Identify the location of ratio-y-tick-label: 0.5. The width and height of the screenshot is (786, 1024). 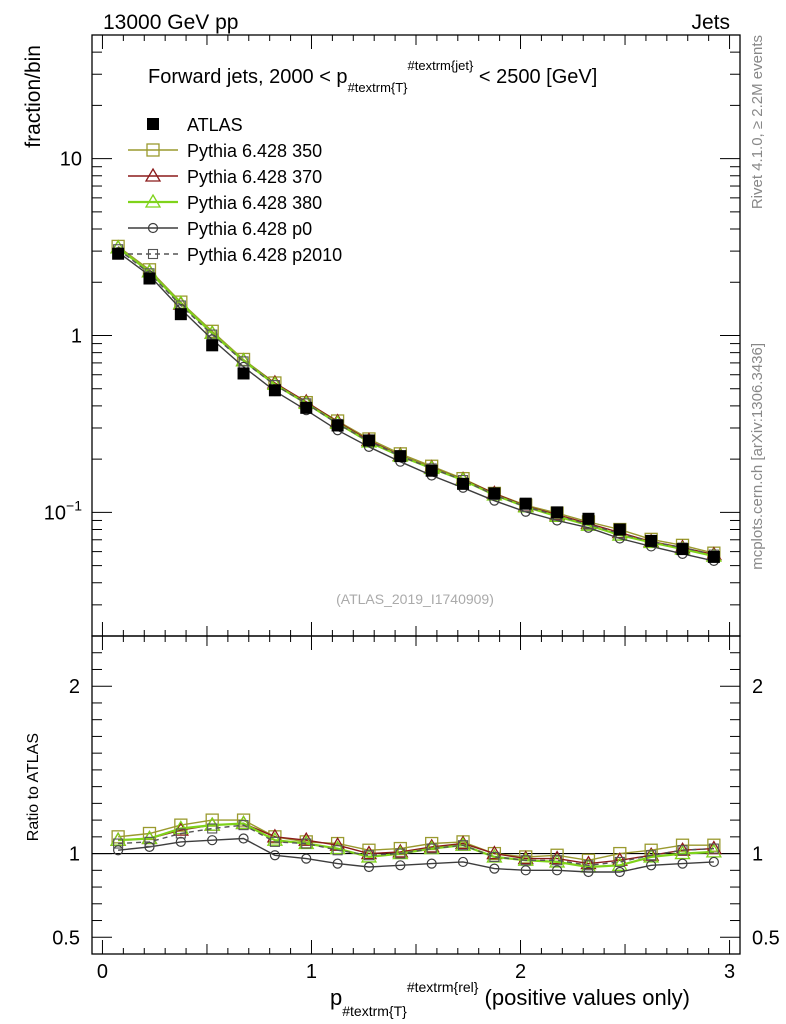
(66, 938).